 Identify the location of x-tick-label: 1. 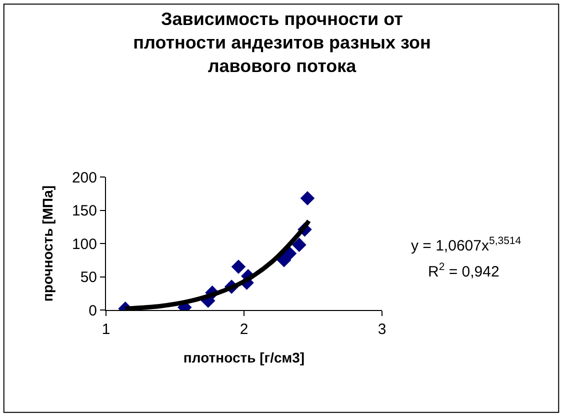
(106, 329).